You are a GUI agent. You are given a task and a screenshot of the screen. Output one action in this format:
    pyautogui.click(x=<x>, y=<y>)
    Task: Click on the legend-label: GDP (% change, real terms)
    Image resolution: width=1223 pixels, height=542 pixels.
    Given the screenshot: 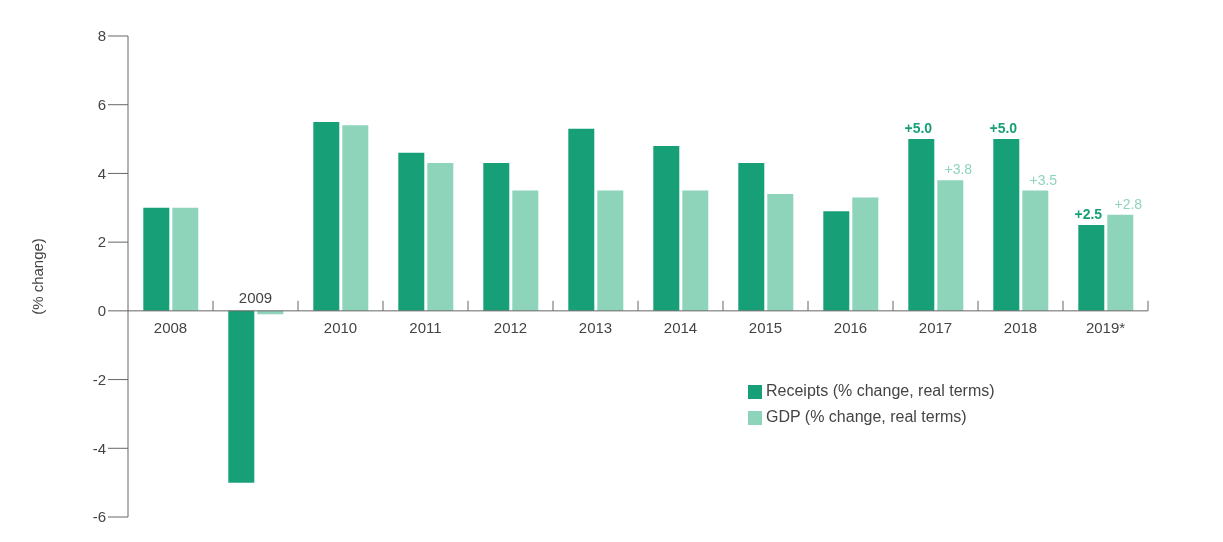 What is the action you would take?
    pyautogui.click(x=866, y=416)
    